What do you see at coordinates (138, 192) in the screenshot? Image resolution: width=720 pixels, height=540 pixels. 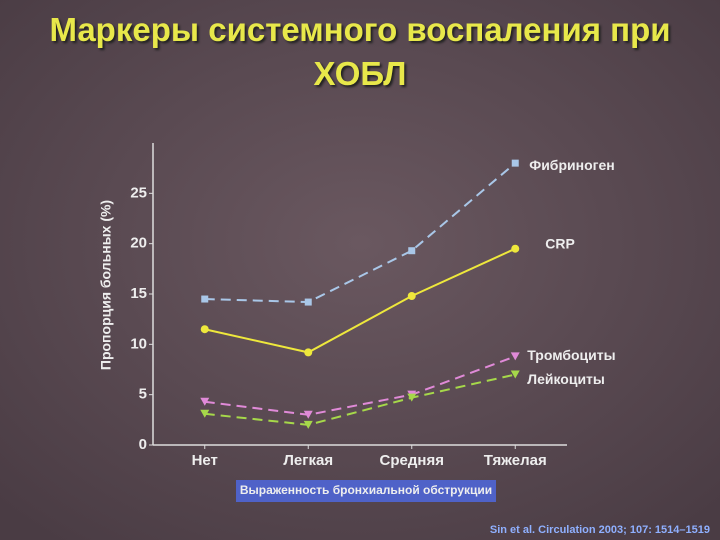 I see `y-tick-label: 25` at bounding box center [138, 192].